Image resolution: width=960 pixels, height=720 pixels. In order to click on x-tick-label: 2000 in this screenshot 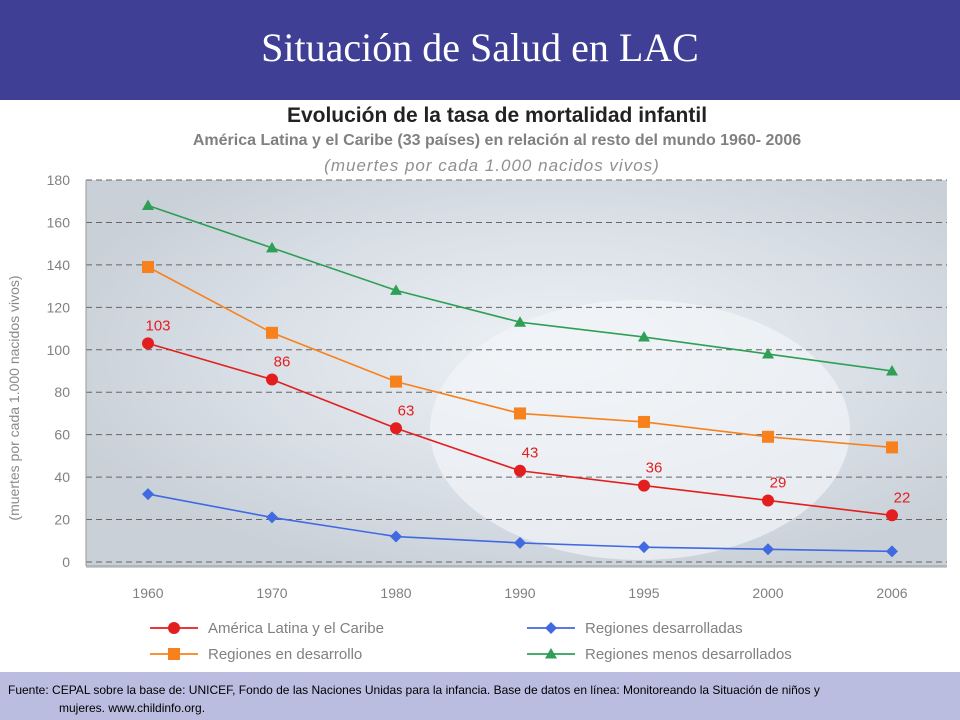, I will do `click(767, 593)`.